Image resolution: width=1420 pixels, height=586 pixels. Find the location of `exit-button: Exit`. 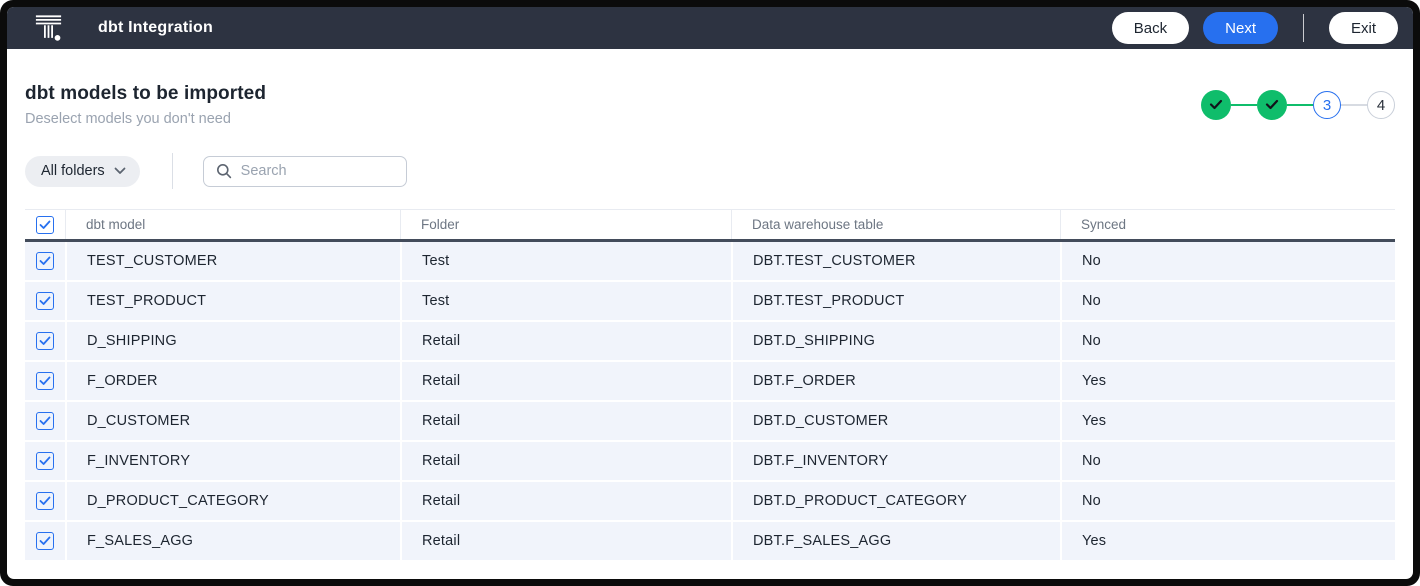

exit-button: Exit is located at coordinates (1363, 28).